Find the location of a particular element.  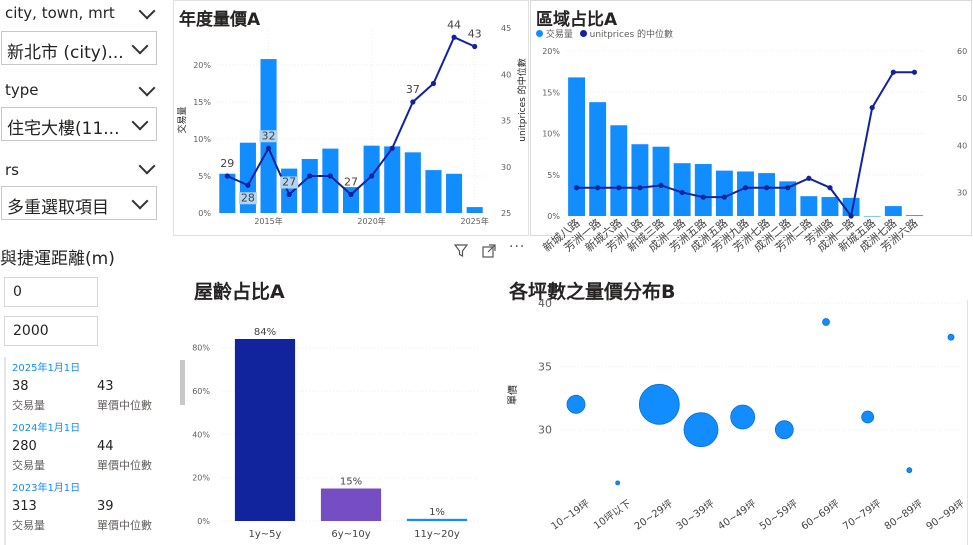

rs-dropdown: 多重選取項目 is located at coordinates (79, 203).